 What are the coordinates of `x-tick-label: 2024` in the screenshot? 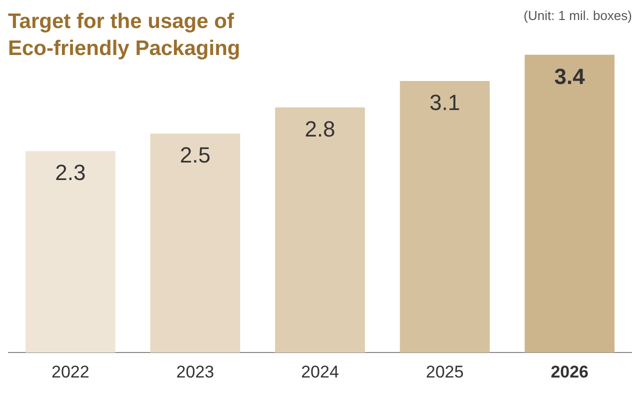 It's located at (320, 372).